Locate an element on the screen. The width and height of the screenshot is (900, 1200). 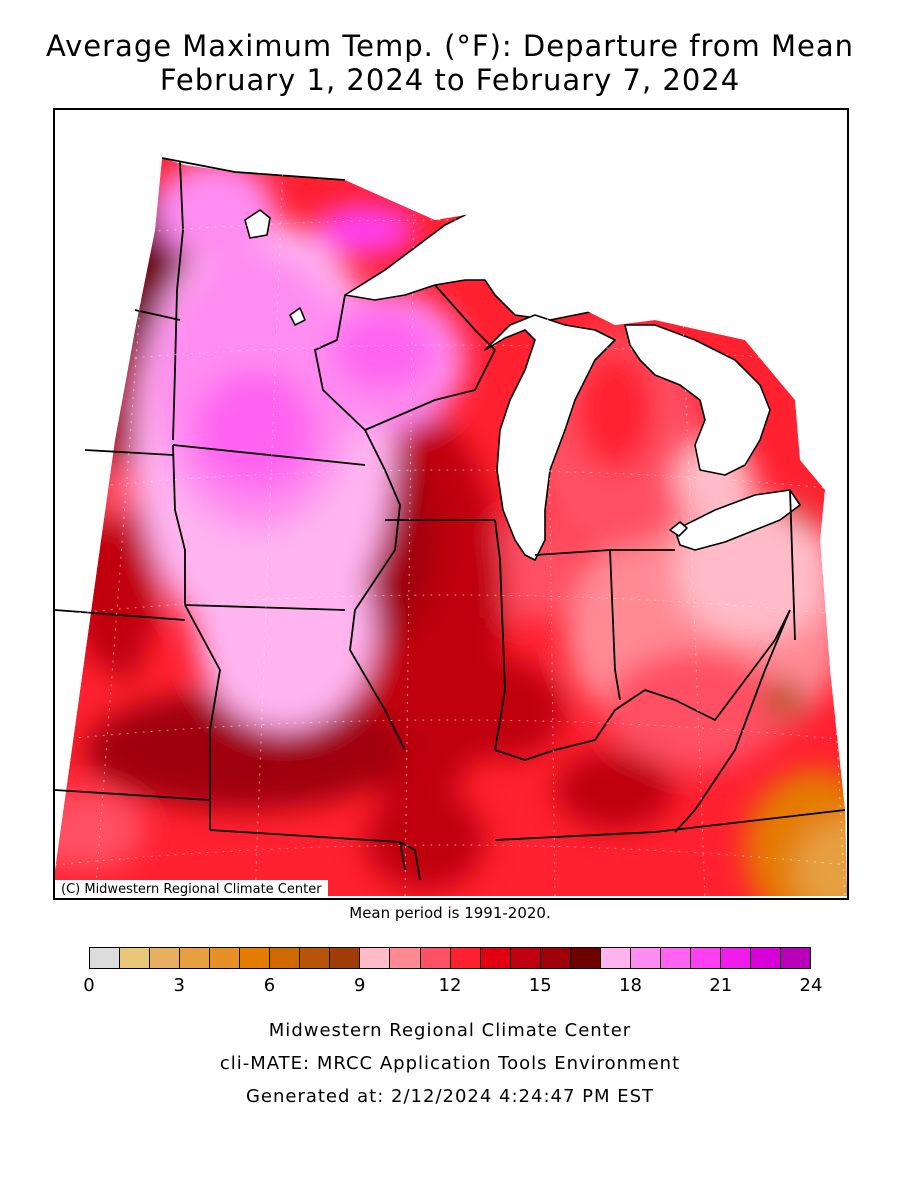
legend-tick-label: 18 is located at coordinates (630, 985).